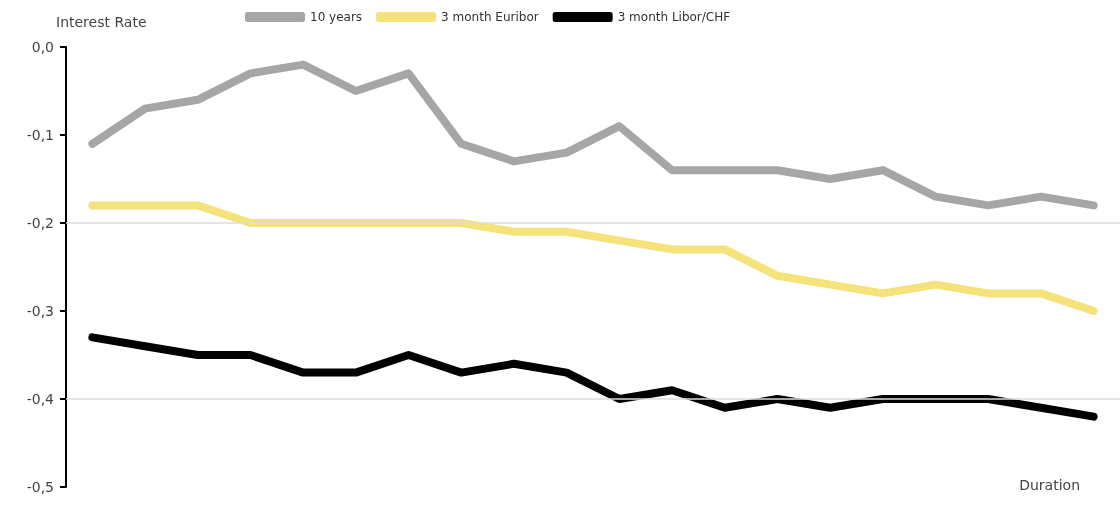  I want to click on legend-label: 3 month Libor/CHF, so click(674, 17).